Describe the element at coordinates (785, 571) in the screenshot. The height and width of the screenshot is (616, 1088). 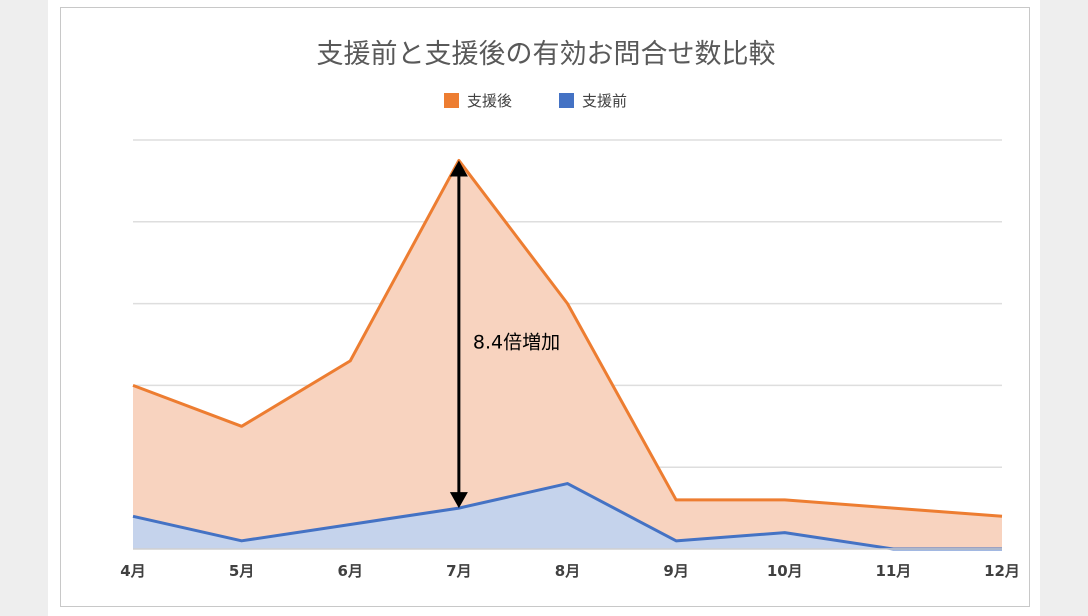
I see `x-tick-label: 10月` at that location.